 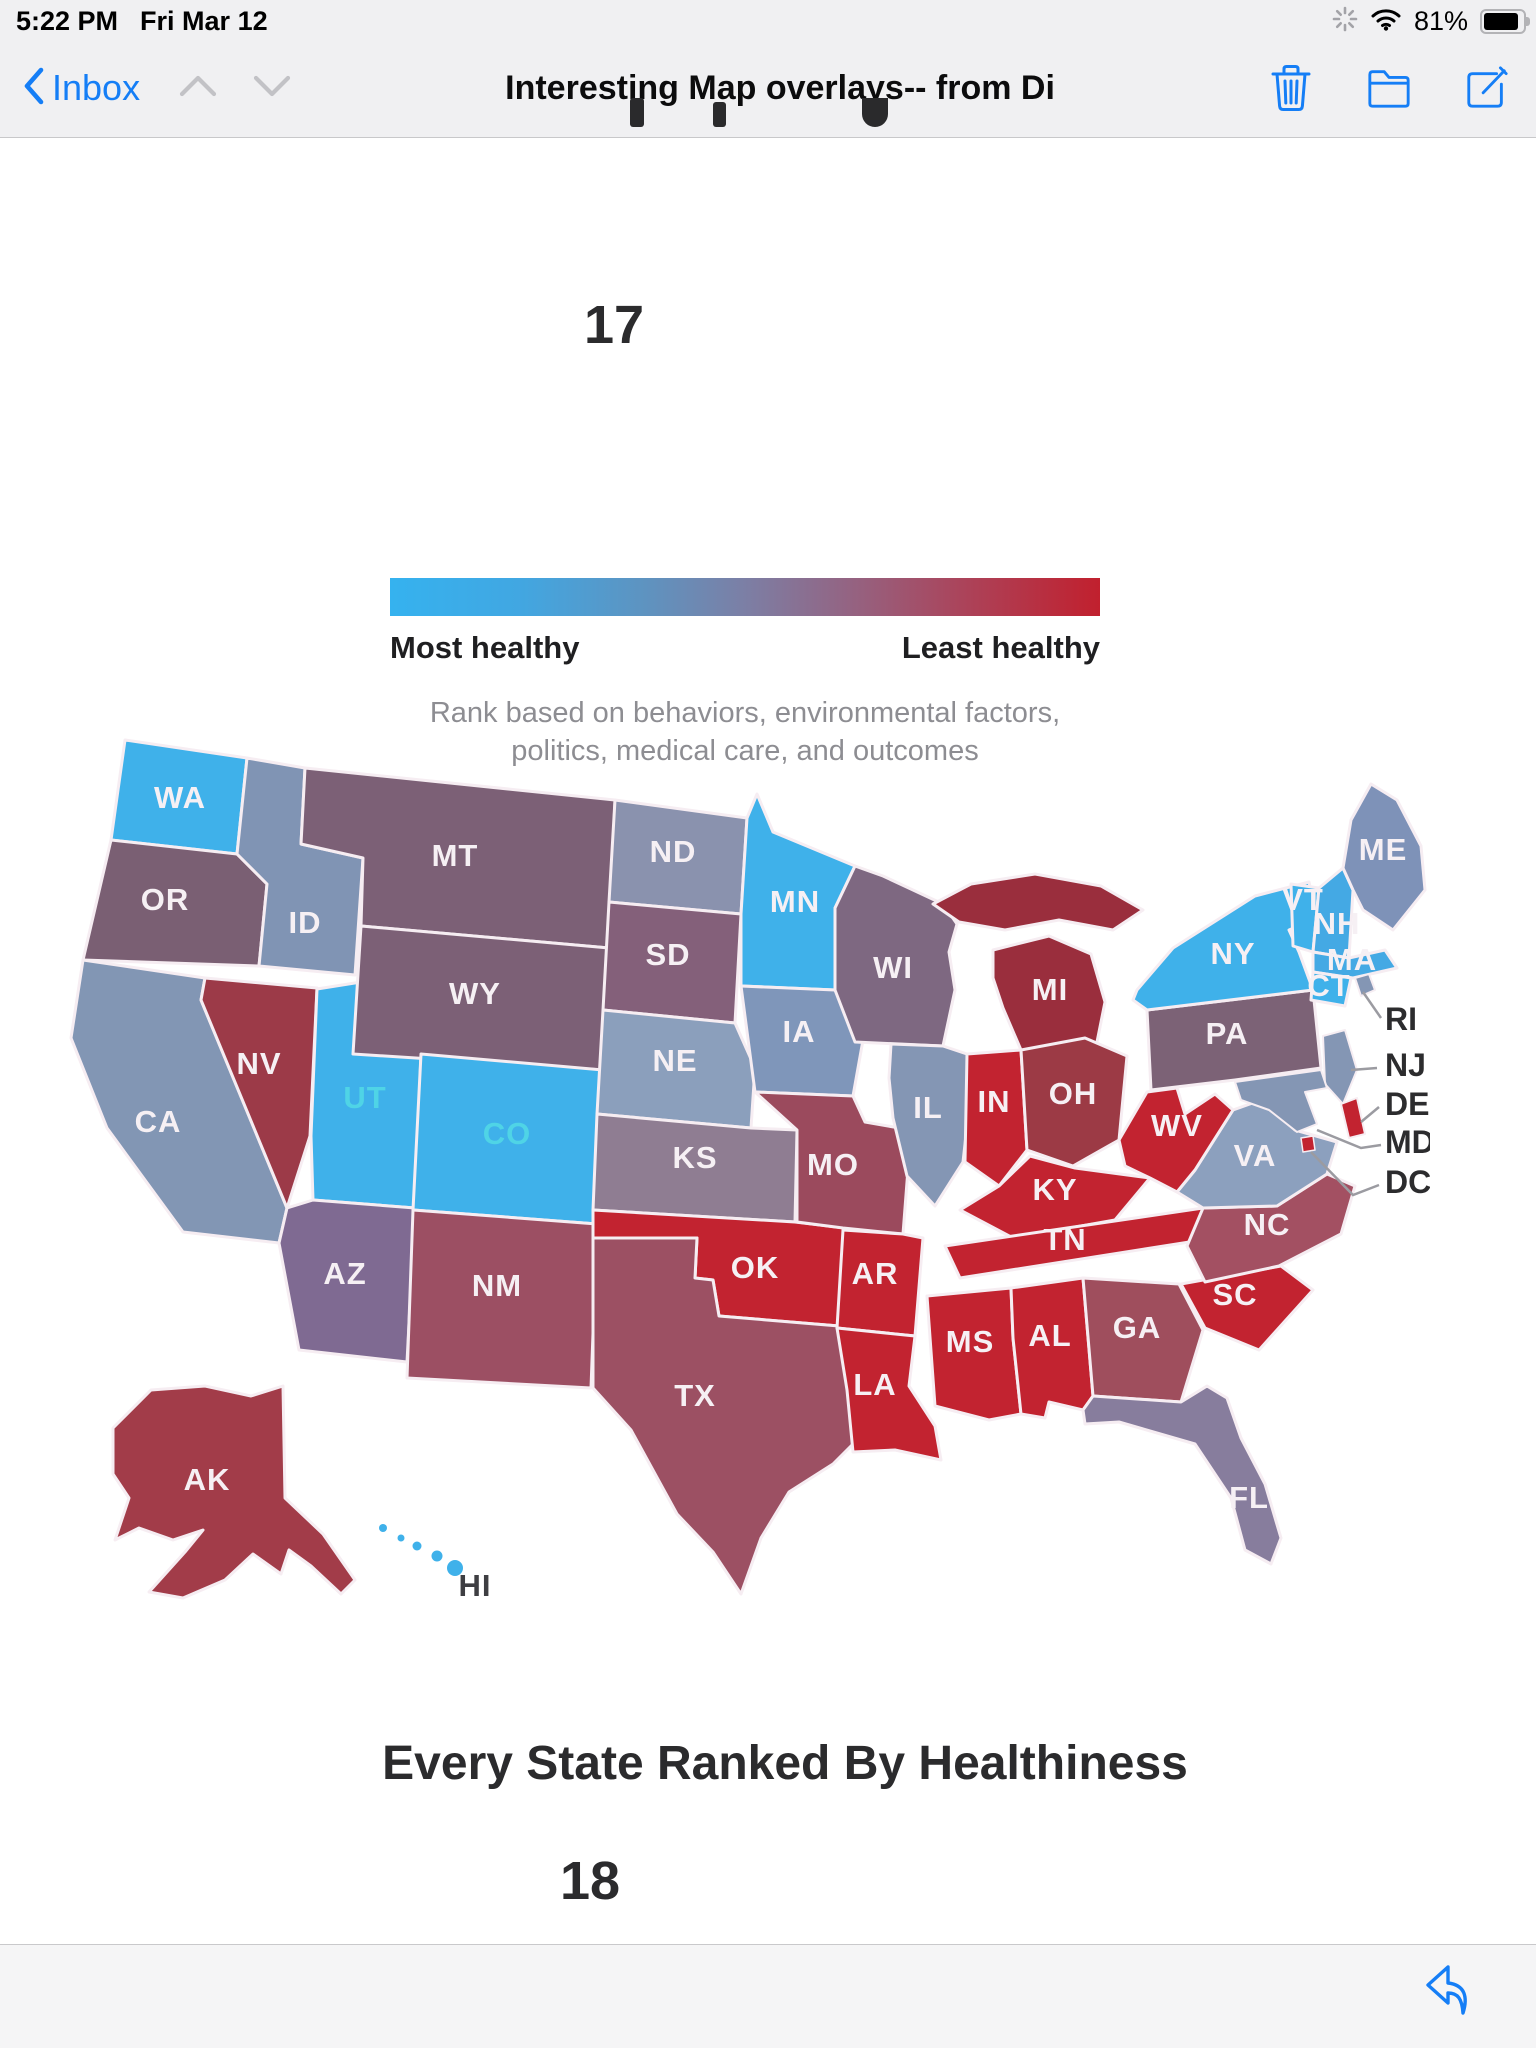 I want to click on state-label-IN: IN, so click(x=994, y=1101).